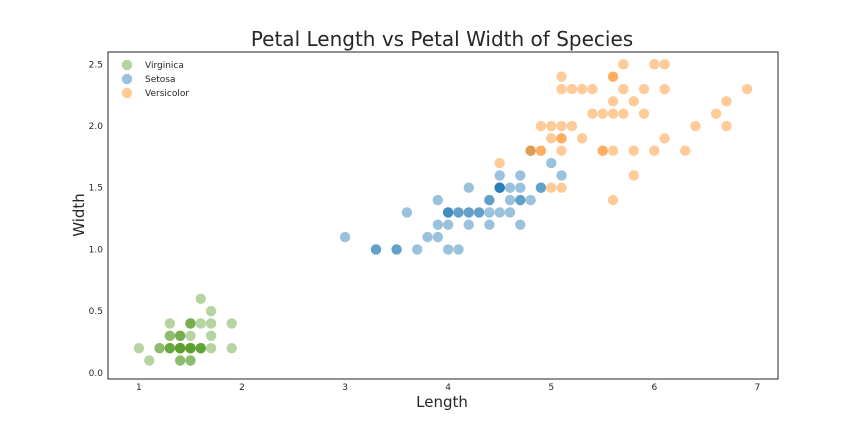  I want to click on y-tick-label: 2.5, so click(96, 65).